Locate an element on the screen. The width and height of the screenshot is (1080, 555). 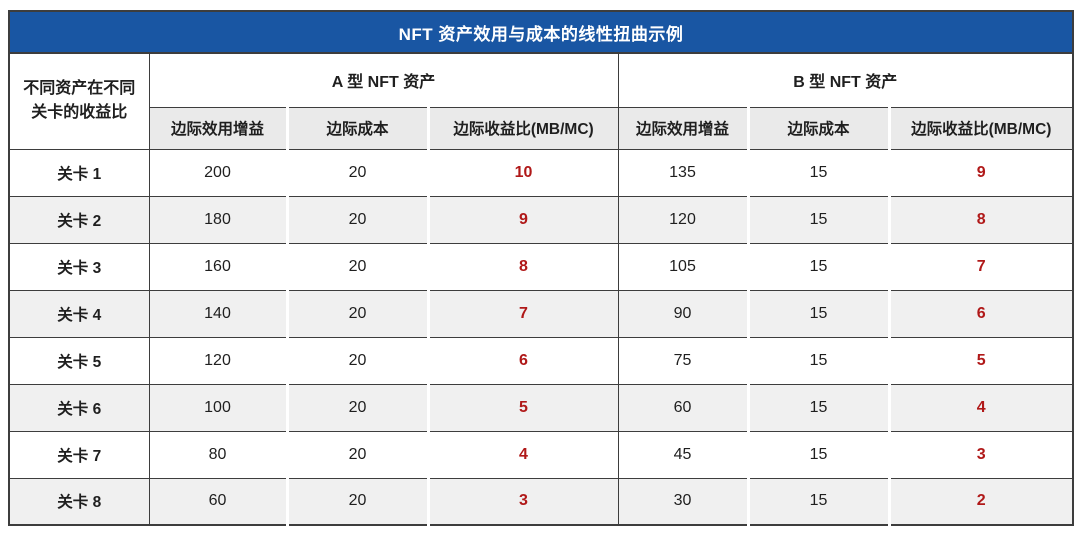
cell-b-utility: 45 is located at coordinates (682, 455).